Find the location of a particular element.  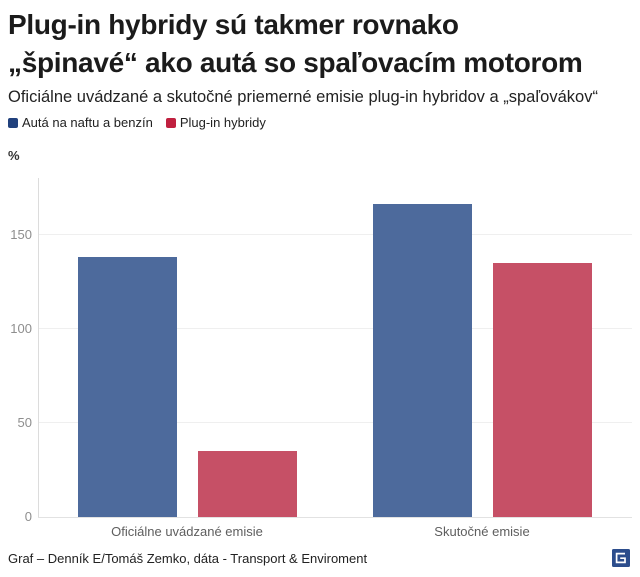

y-axis-unit-label: % is located at coordinates (14, 155).